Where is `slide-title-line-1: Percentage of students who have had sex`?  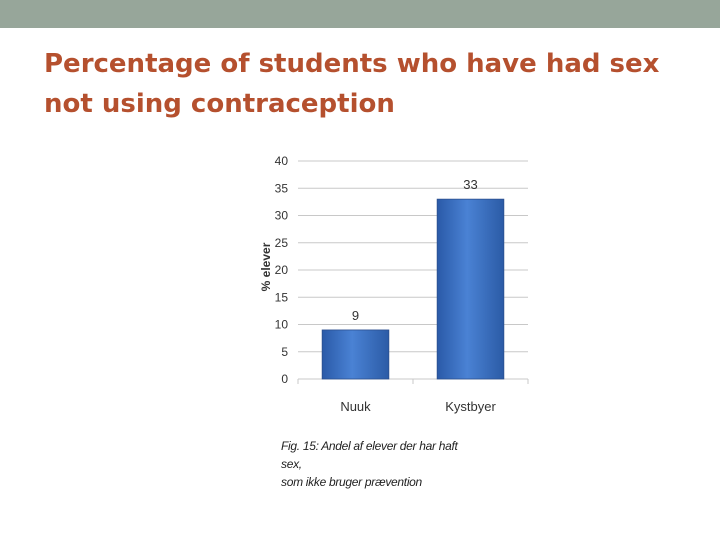 slide-title-line-1: Percentage of students who have had sex is located at coordinates (352, 64).